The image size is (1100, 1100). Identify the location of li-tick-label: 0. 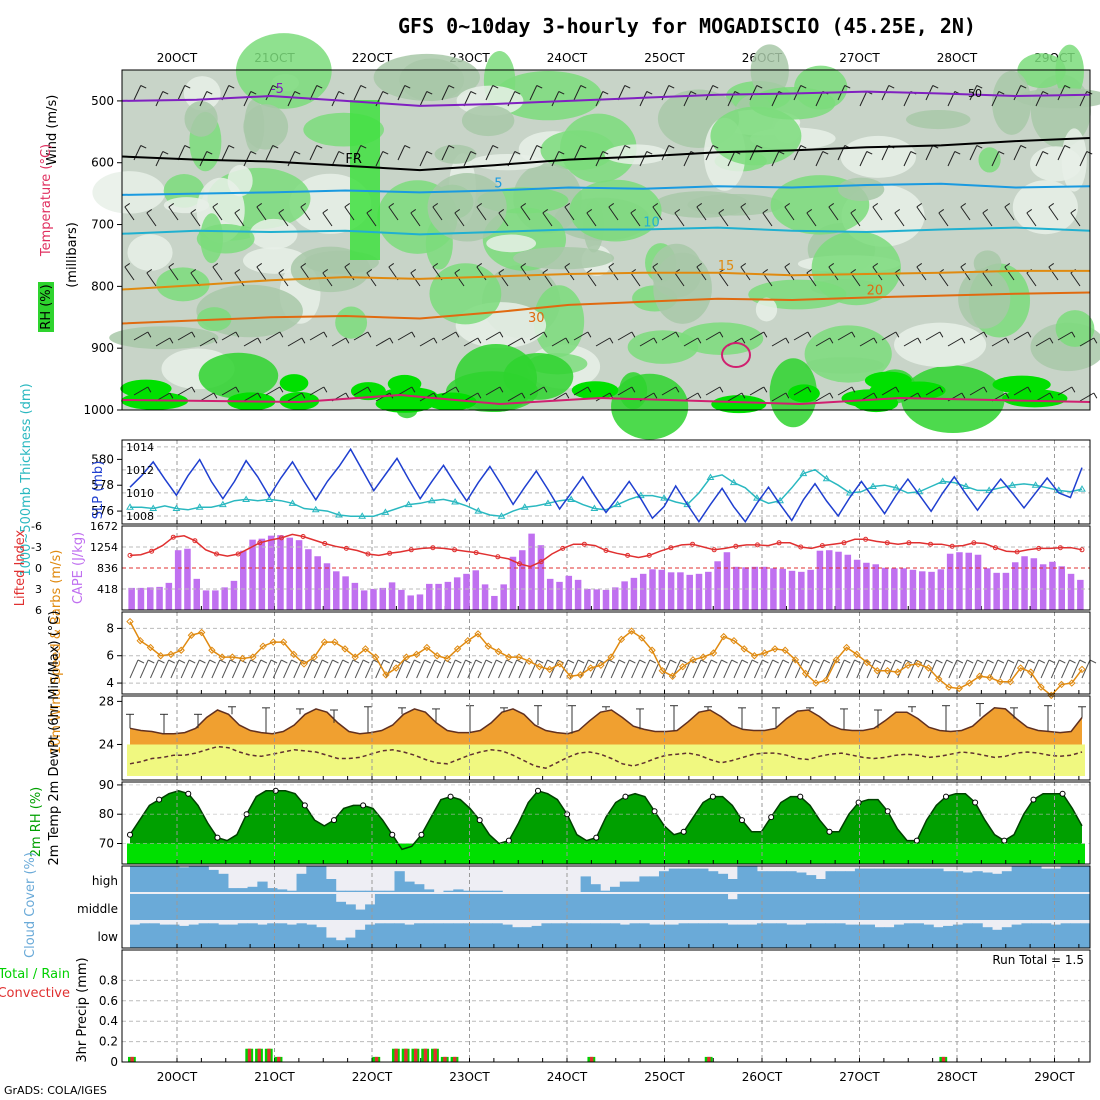
(38, 568).